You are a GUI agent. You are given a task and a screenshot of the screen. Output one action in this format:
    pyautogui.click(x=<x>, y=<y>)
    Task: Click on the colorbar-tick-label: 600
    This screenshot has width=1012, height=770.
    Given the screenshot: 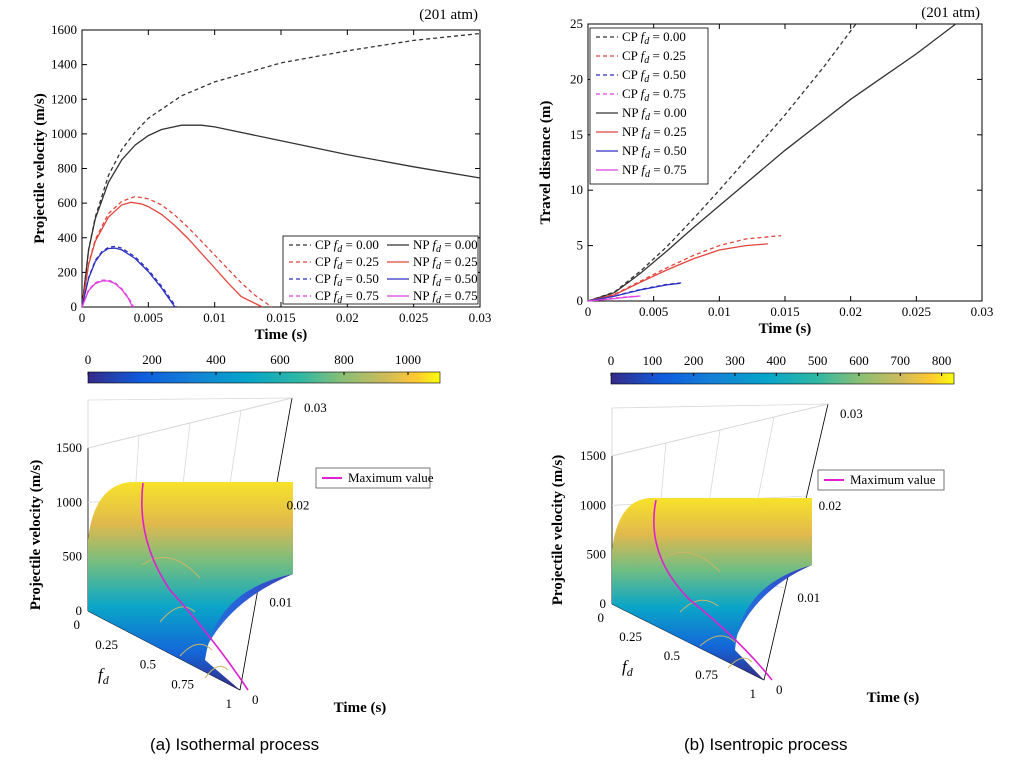 What is the action you would take?
    pyautogui.click(x=859, y=360)
    